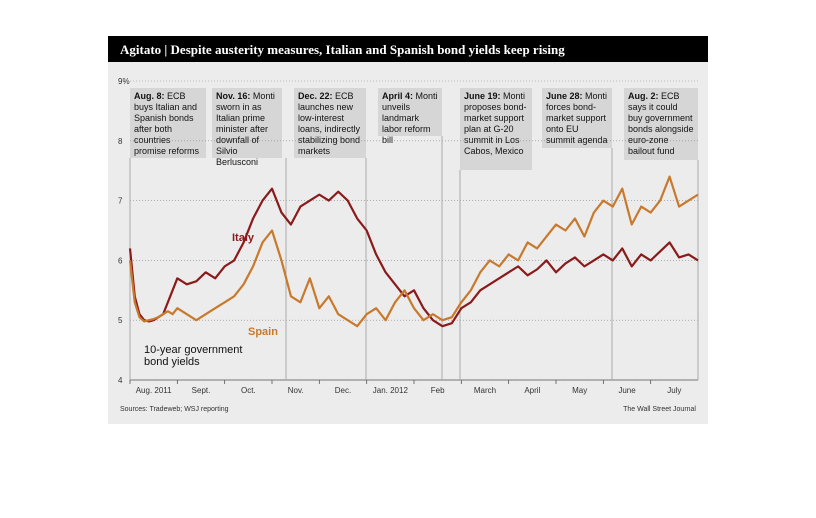 The image size is (816, 518). What do you see at coordinates (532, 390) in the screenshot?
I see `x-tick-label: April` at bounding box center [532, 390].